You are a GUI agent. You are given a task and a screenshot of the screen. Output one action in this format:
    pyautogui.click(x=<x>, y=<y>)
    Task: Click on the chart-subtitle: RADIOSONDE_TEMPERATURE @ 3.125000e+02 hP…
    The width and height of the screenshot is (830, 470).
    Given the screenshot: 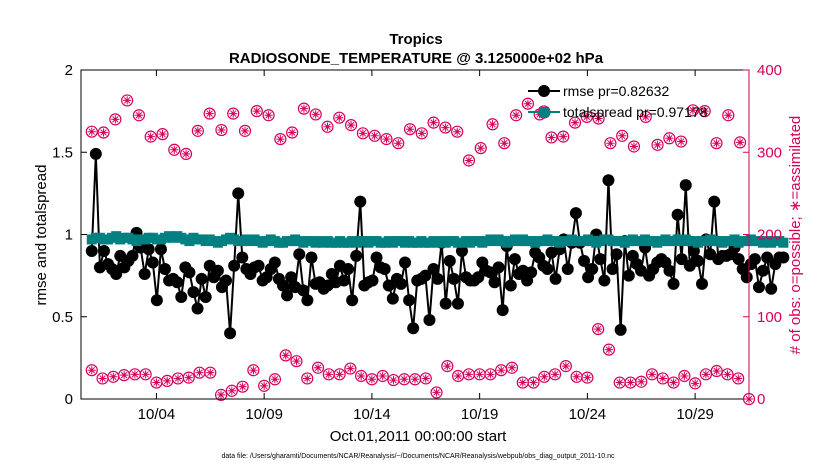 What is the action you would take?
    pyautogui.click(x=416, y=58)
    